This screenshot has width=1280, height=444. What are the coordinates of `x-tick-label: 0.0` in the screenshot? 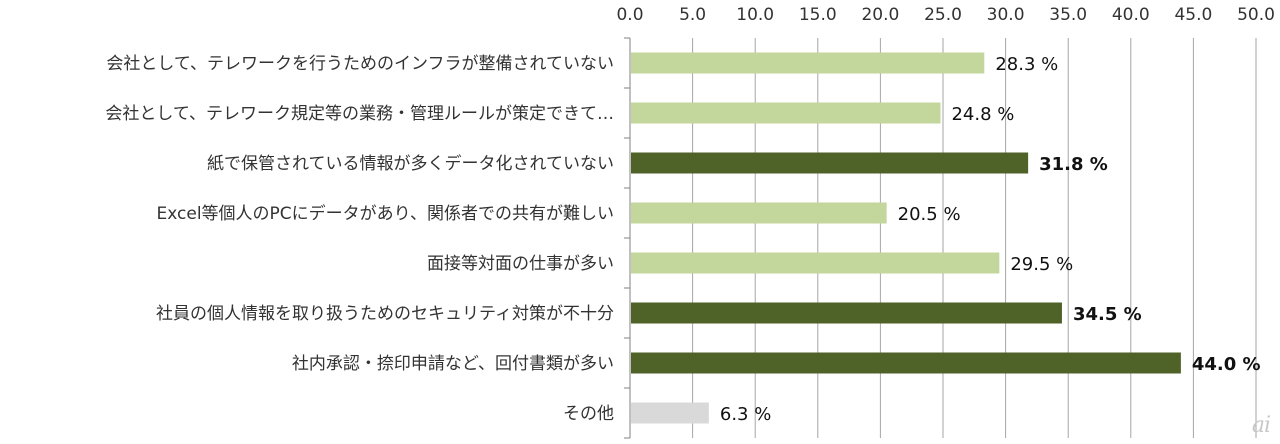 It's located at (629, 15).